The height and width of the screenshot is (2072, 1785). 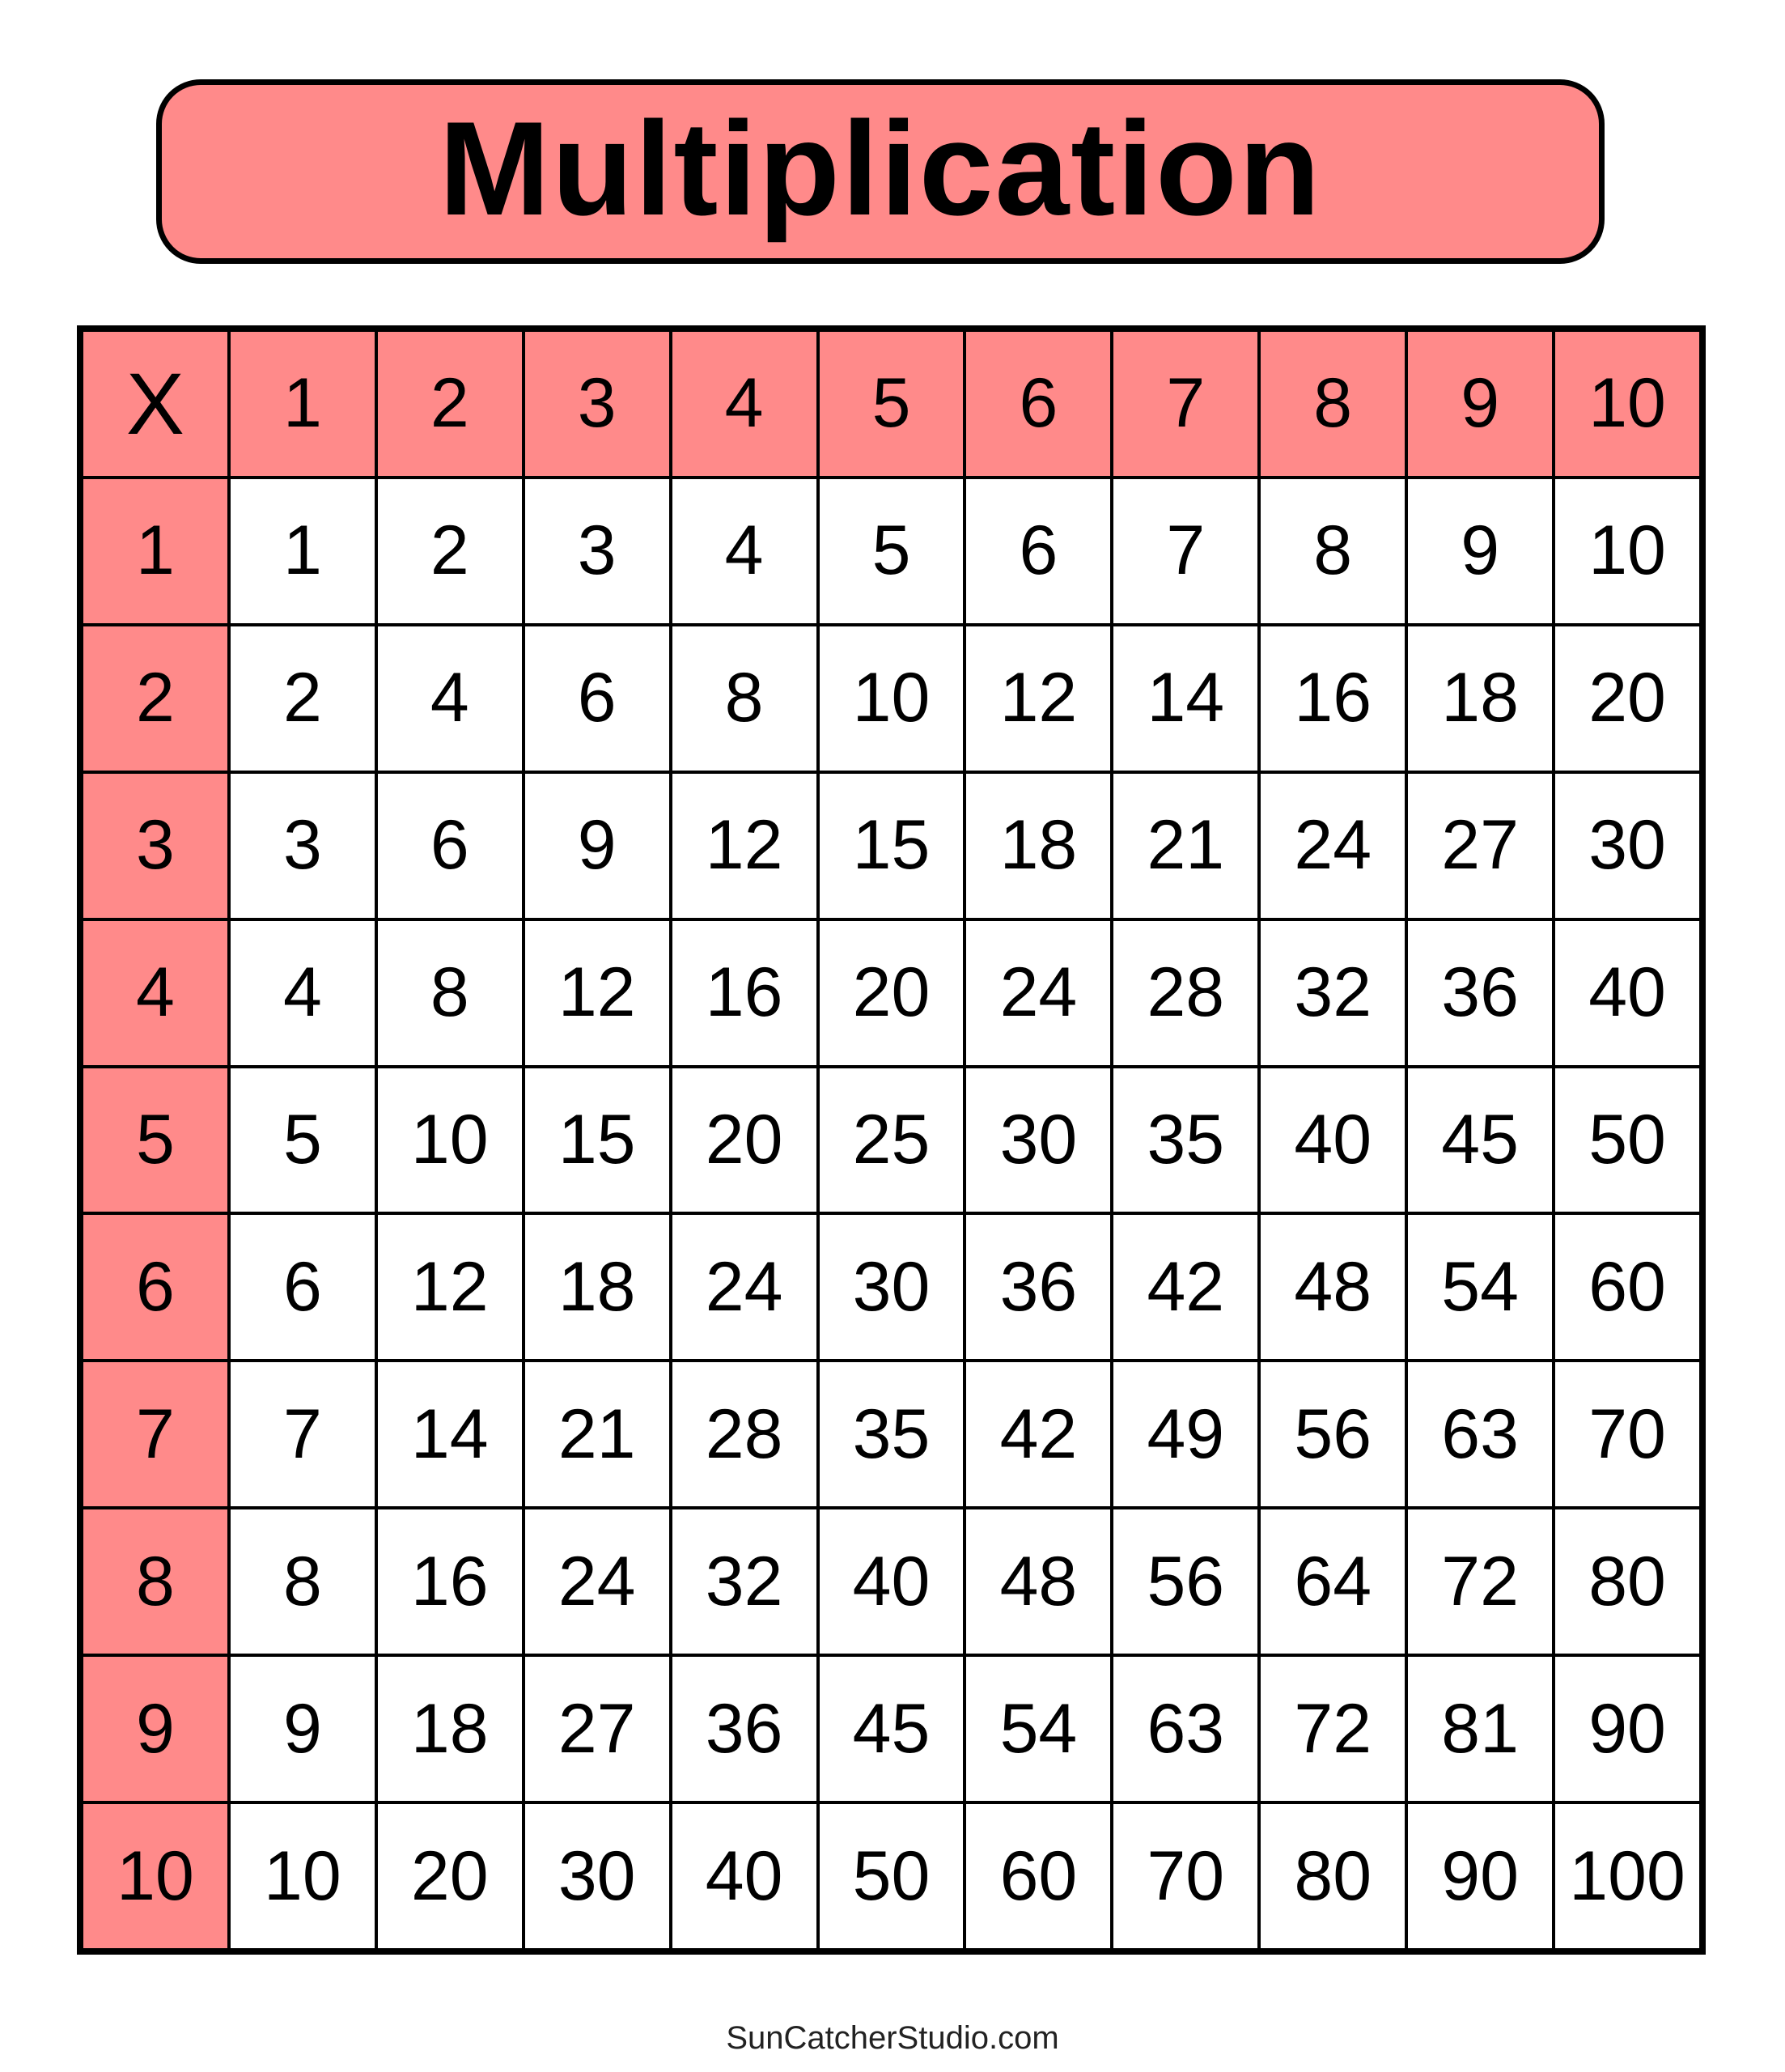 I want to click on column-header: 5, so click(x=891, y=404).